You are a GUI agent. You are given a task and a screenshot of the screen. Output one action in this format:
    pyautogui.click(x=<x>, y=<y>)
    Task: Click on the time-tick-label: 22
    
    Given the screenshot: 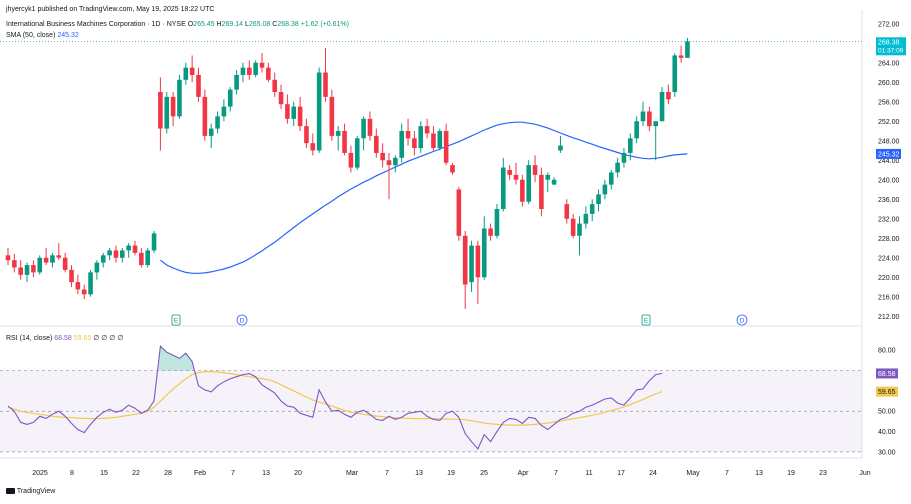 What is the action you would take?
    pyautogui.click(x=136, y=473)
    